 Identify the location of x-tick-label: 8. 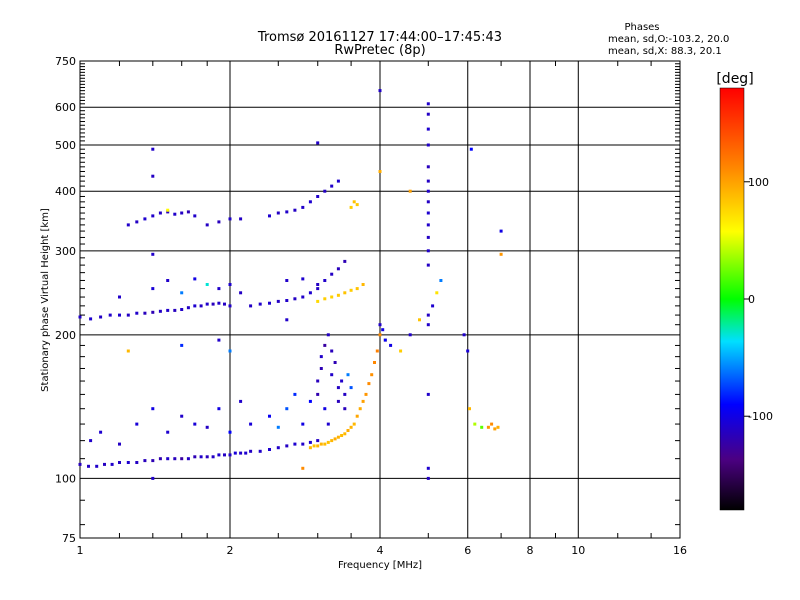
(530, 550).